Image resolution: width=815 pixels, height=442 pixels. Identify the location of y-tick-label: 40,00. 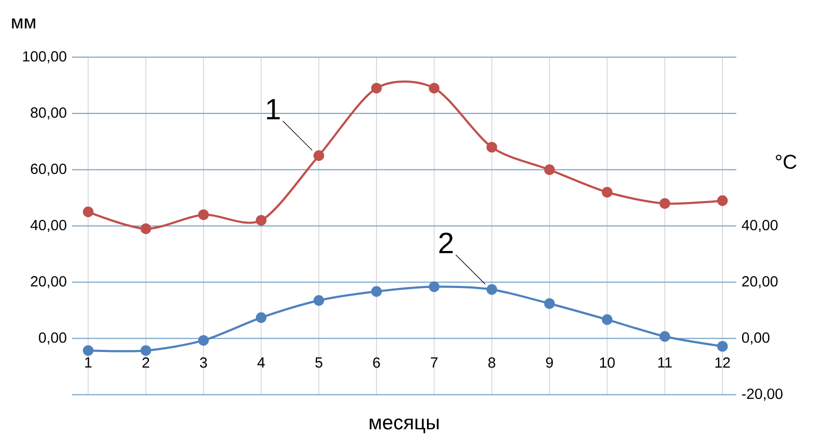
(48, 226).